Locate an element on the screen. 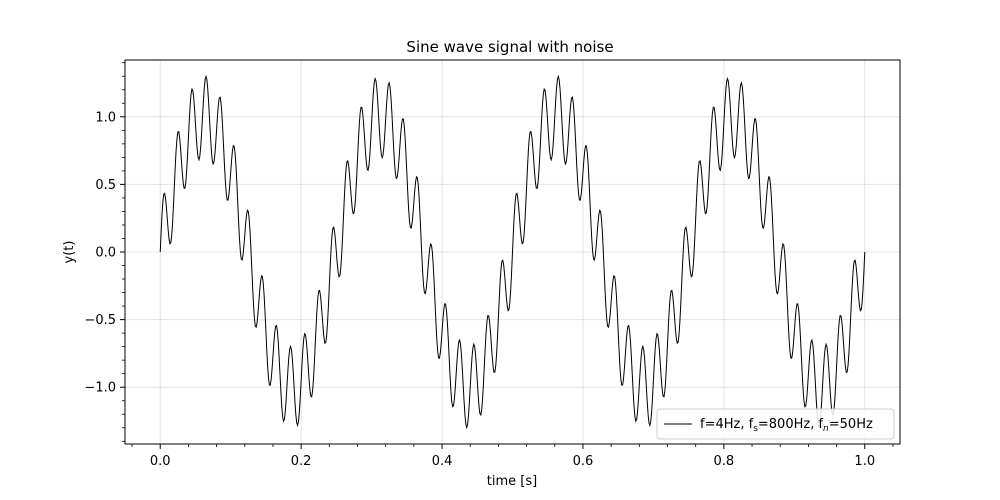 Image resolution: width=1000 pixels, height=500 pixels. legend-box is located at coordinates (775, 424).